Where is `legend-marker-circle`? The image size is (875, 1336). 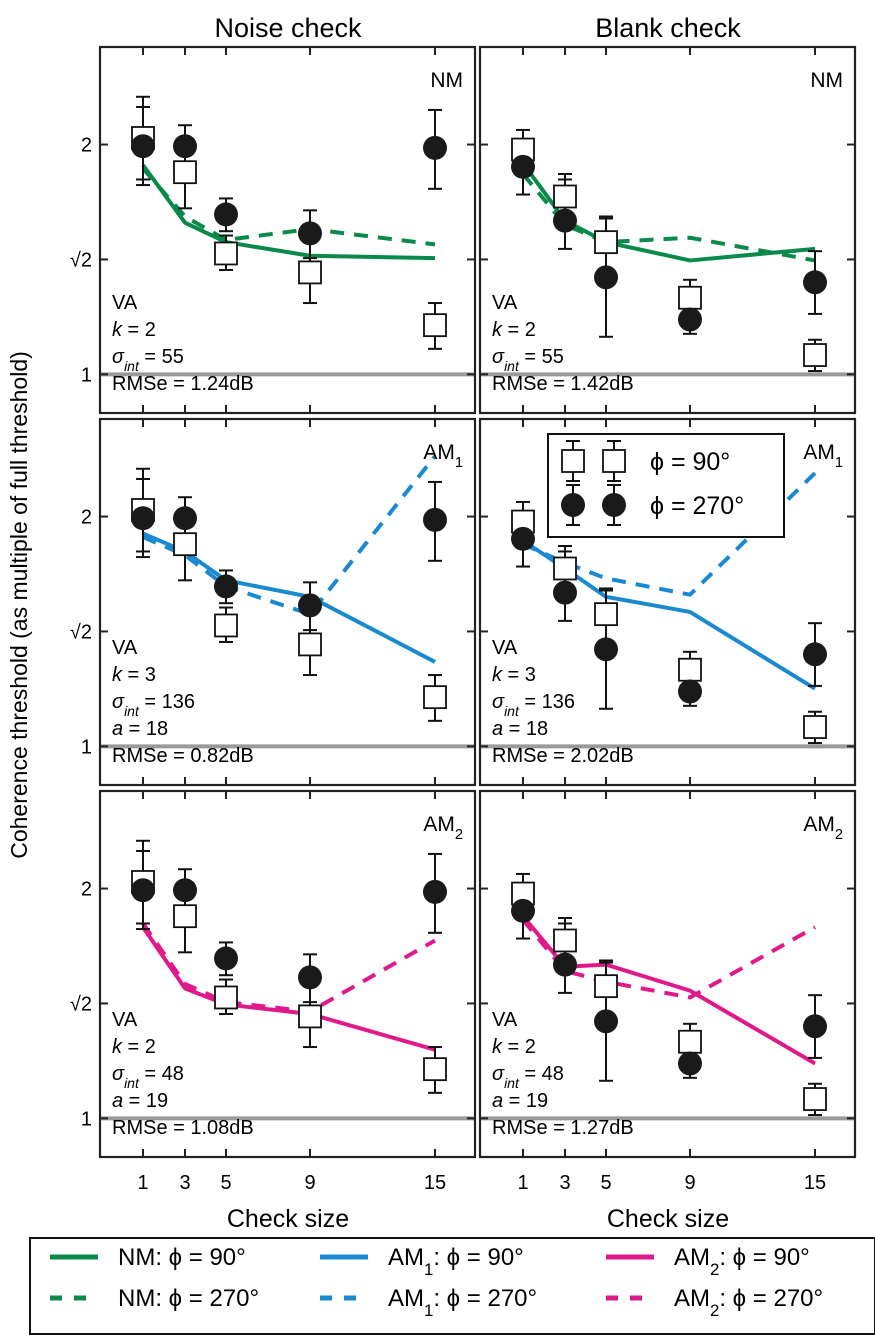
legend-marker-circle is located at coordinates (614, 505).